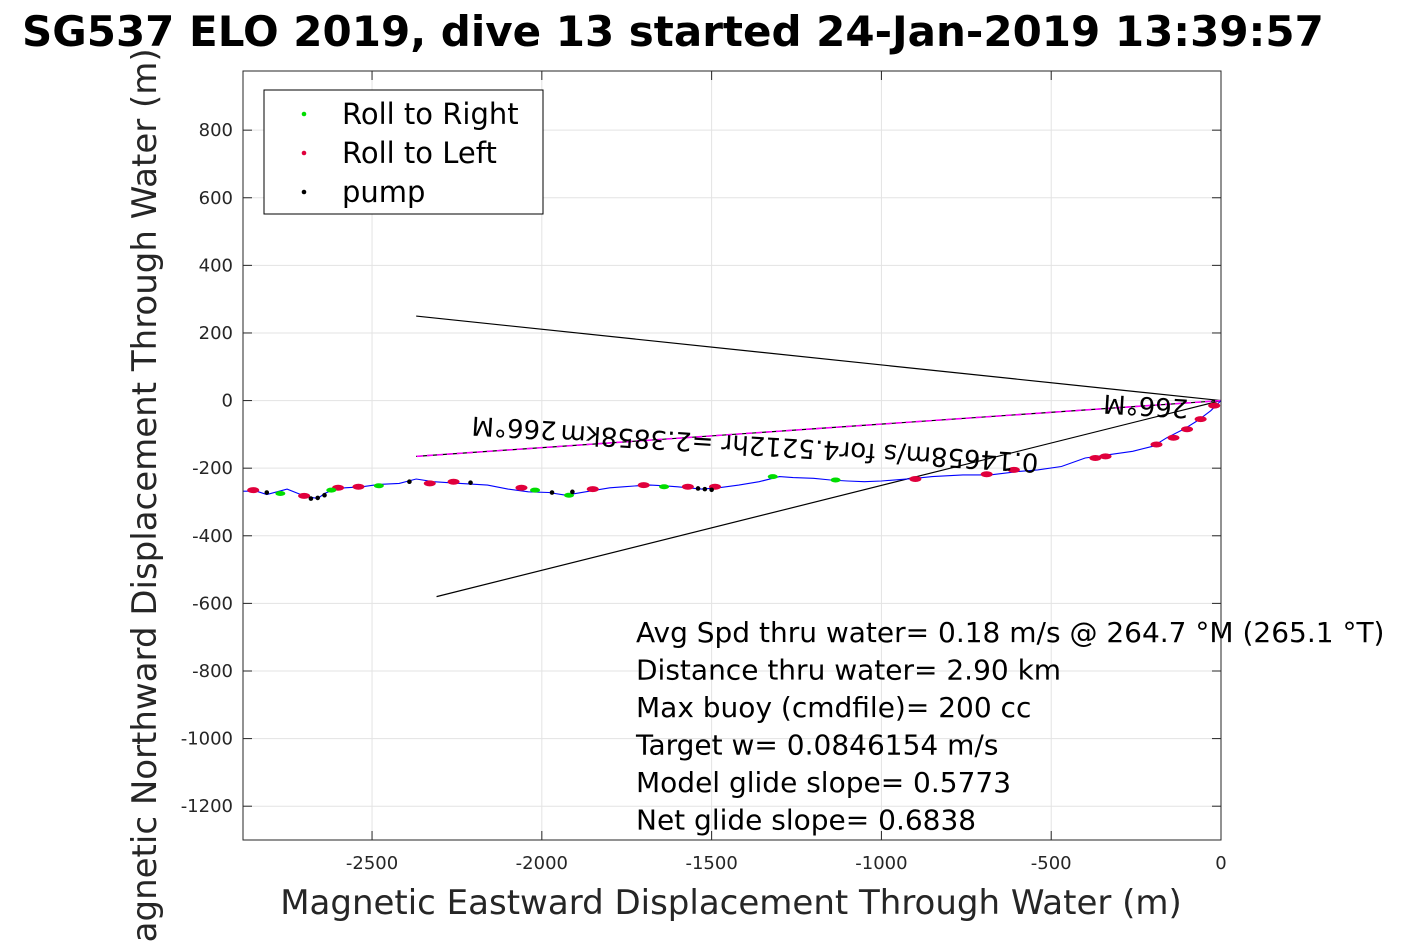 Image resolution: width=1417 pixels, height=945 pixels. Describe the element at coordinates (430, 114) in the screenshot. I see `legend-label: Roll to Right` at that location.